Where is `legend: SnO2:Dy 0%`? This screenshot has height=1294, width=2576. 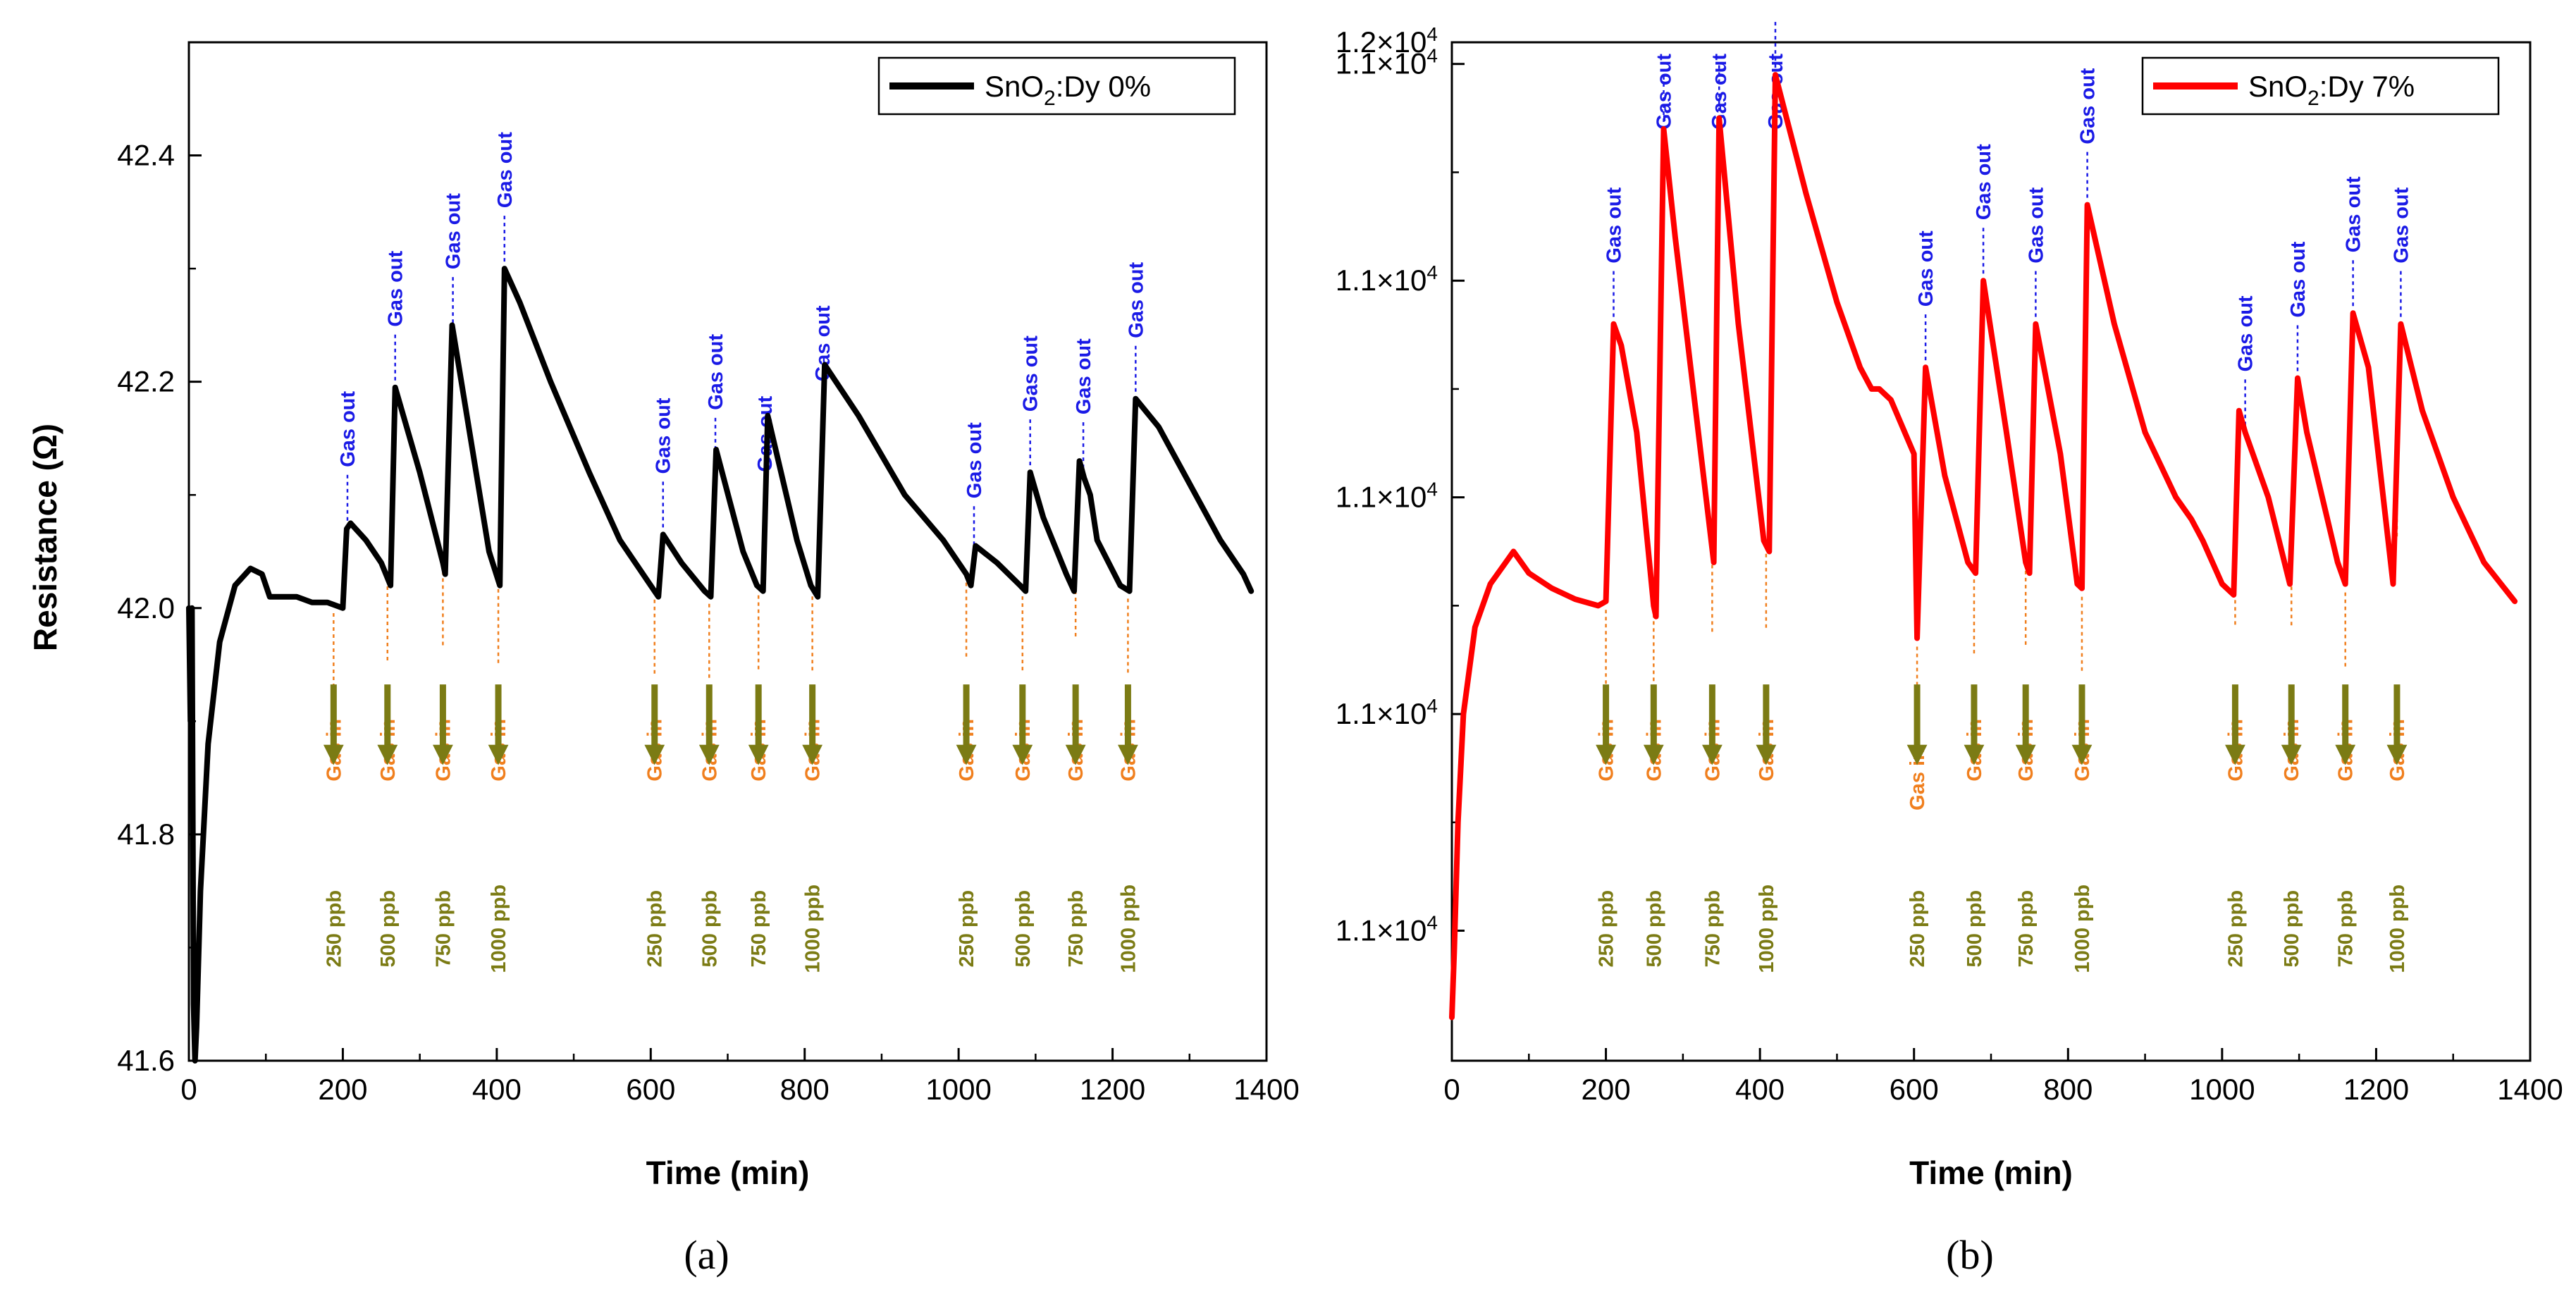 legend: SnO2:Dy 0% is located at coordinates (1056, 86).